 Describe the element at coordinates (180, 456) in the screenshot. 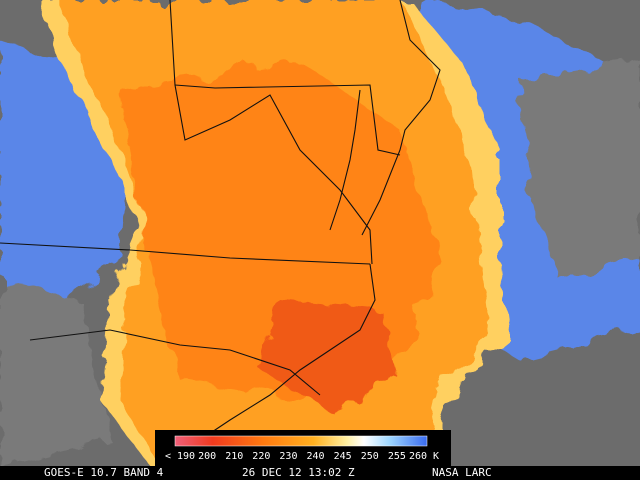

I see `legend-label: < 190` at that location.